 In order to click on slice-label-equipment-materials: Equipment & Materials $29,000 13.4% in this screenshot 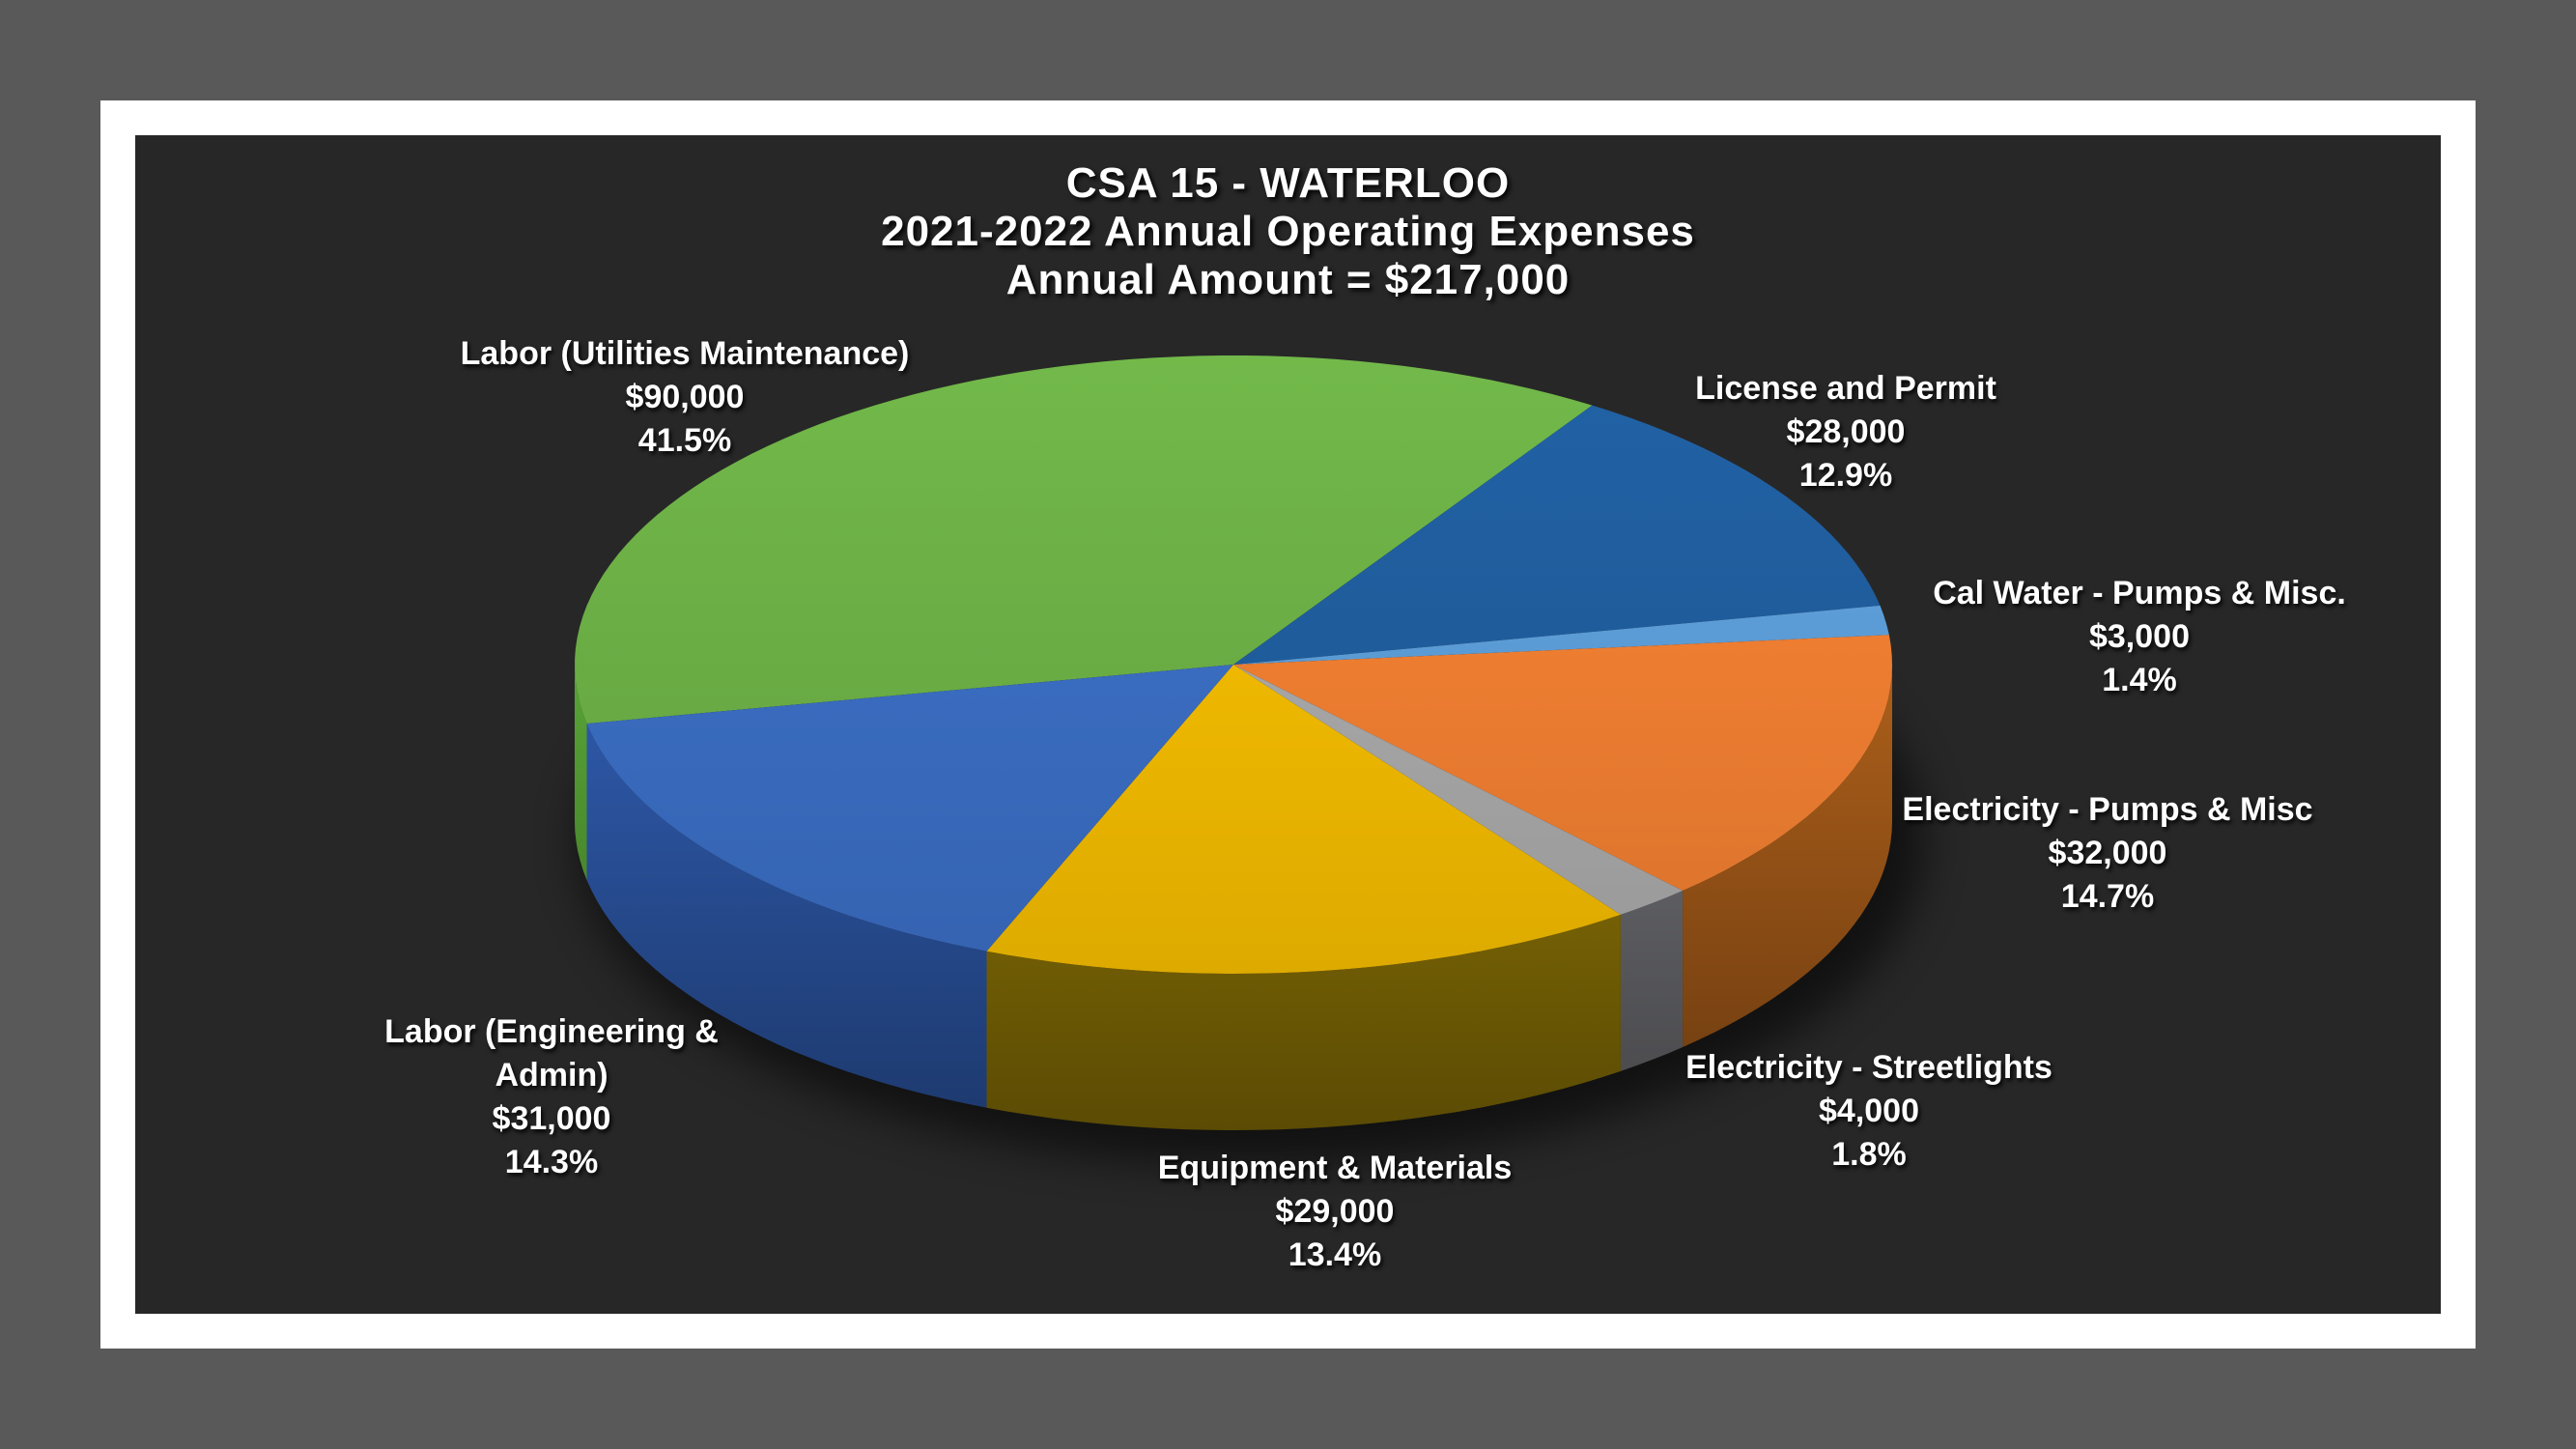, I will do `click(1335, 1212)`.